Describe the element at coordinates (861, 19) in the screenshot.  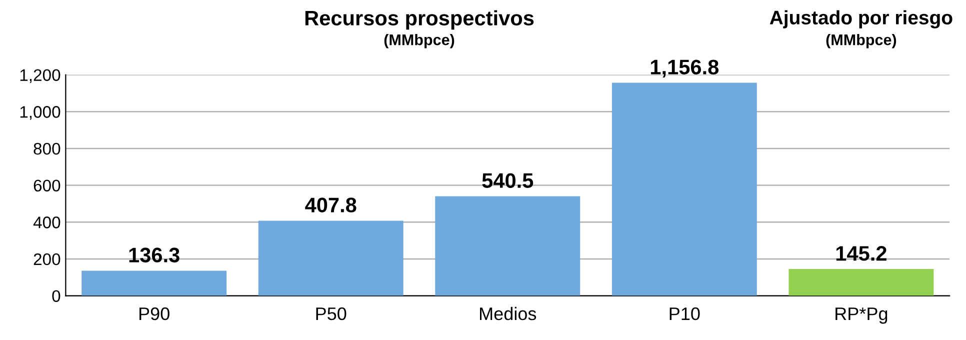
I see `text: Ajustado por riesgo` at that location.